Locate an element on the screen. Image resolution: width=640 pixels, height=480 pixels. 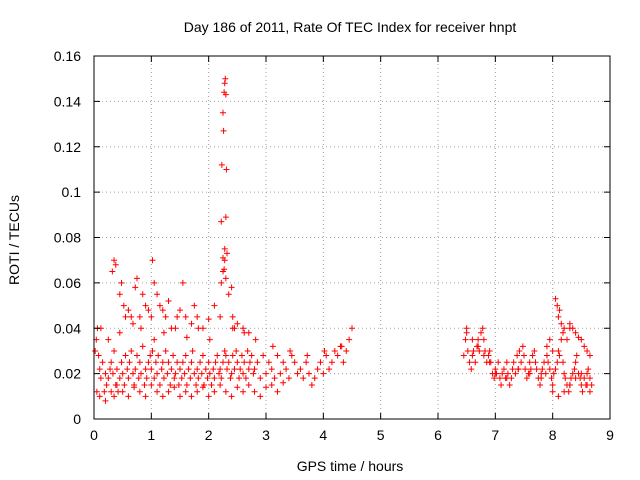
x-tick-label: 8 is located at coordinates (553, 435).